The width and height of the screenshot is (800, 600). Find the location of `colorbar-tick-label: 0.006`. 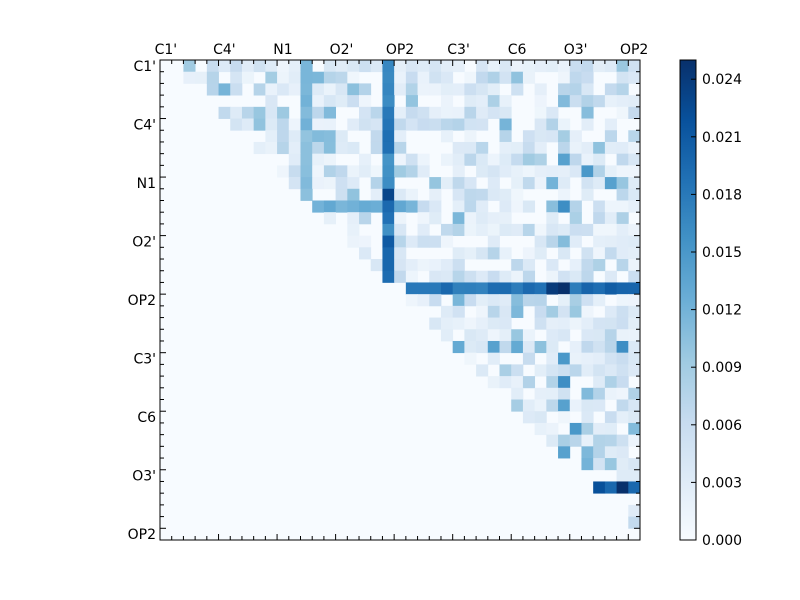

colorbar-tick-label: 0.006 is located at coordinates (722, 426).